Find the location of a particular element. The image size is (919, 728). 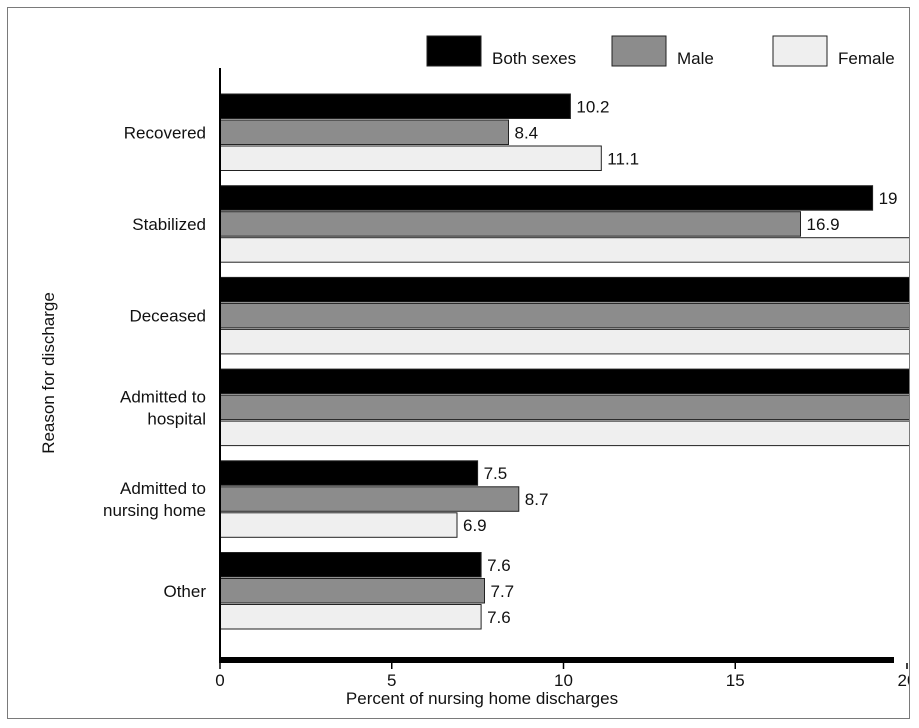

legend-swatch-female is located at coordinates (800, 51).